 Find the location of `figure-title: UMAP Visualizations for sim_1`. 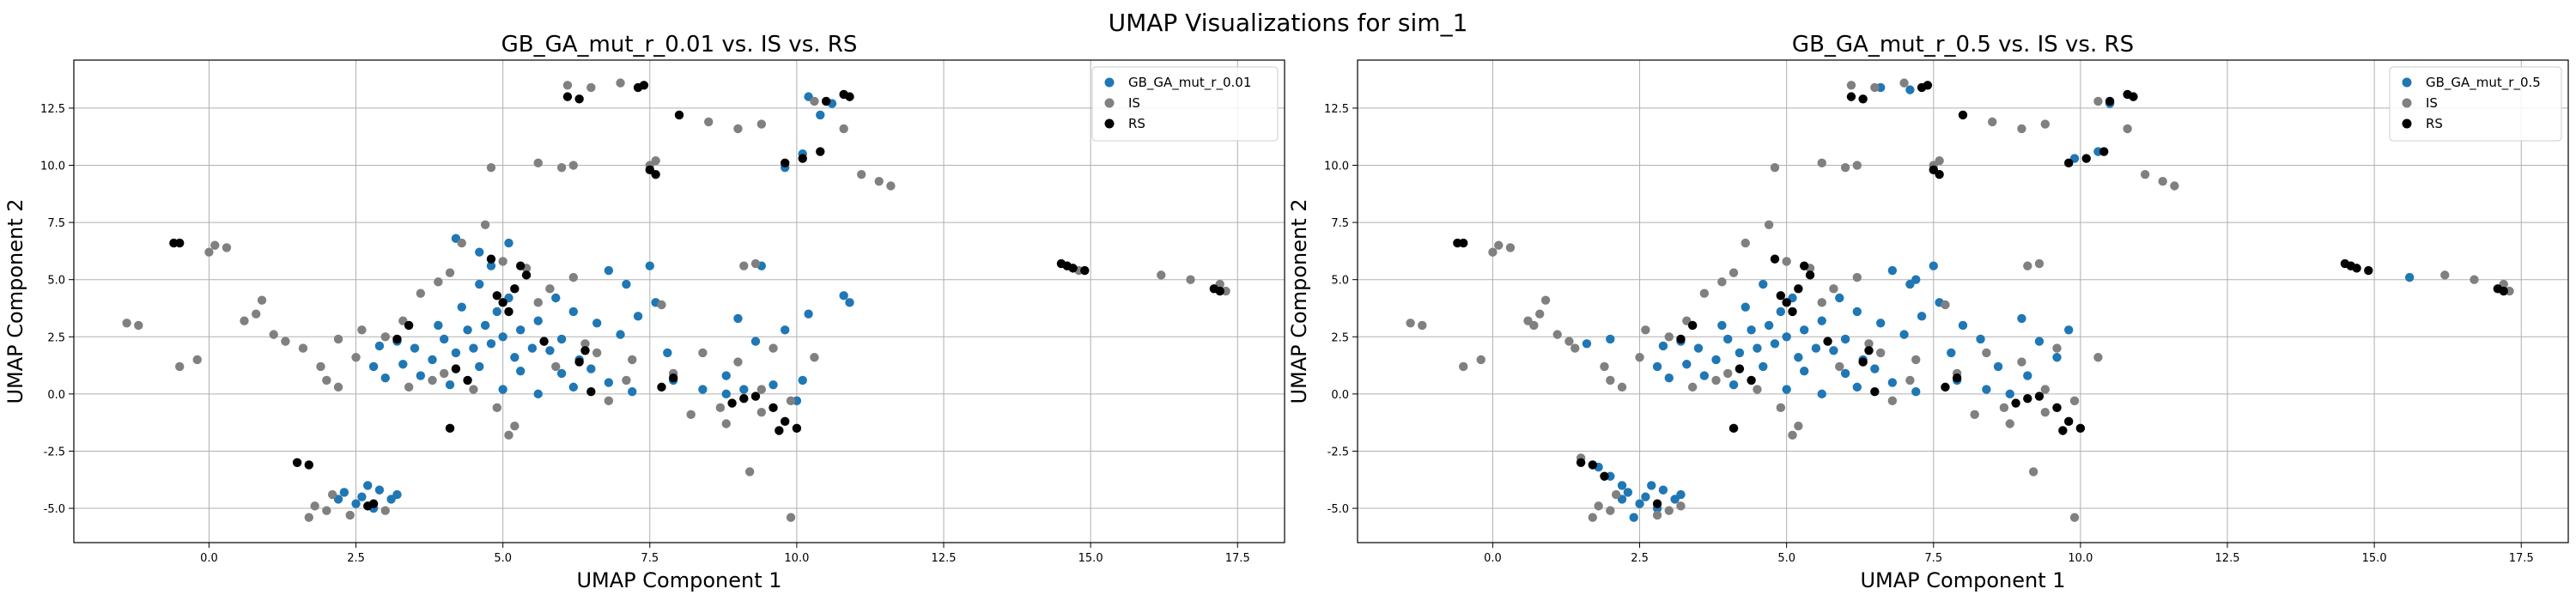

figure-title: UMAP Visualizations for sim_1 is located at coordinates (1288, 23).